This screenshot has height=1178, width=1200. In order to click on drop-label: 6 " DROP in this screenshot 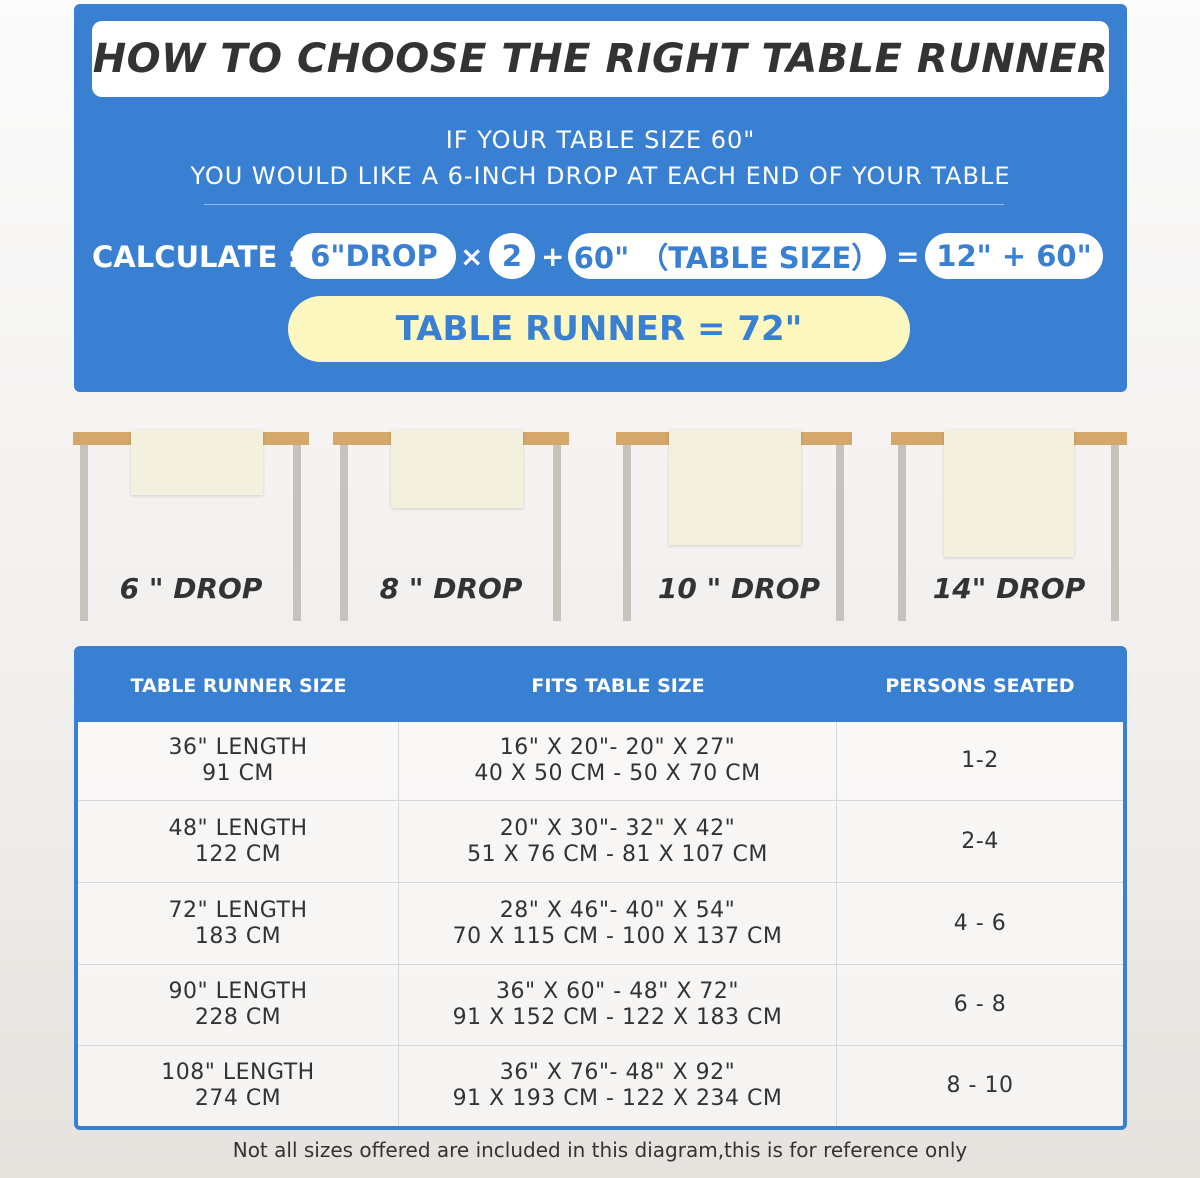, I will do `click(191, 588)`.